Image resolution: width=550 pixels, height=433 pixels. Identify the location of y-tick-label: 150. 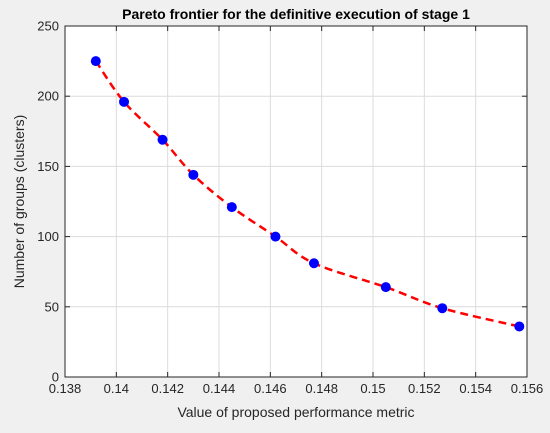
(48, 166).